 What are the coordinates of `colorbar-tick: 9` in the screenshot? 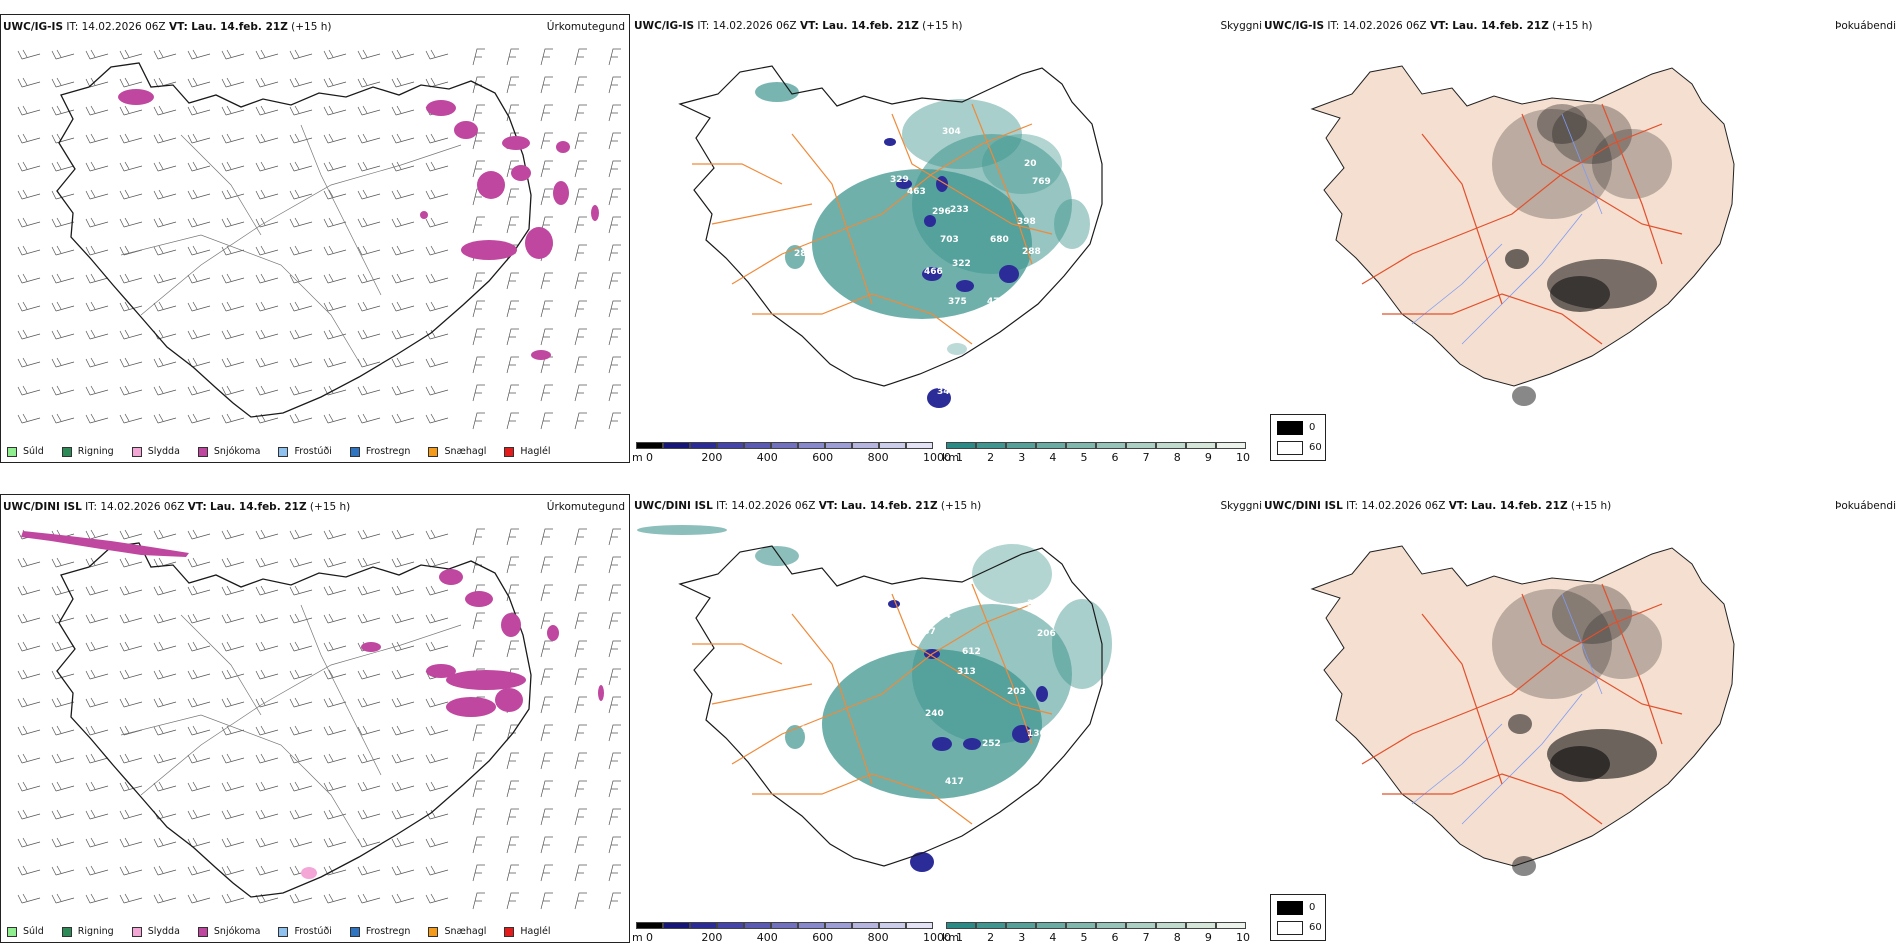 It's located at (1208, 937).